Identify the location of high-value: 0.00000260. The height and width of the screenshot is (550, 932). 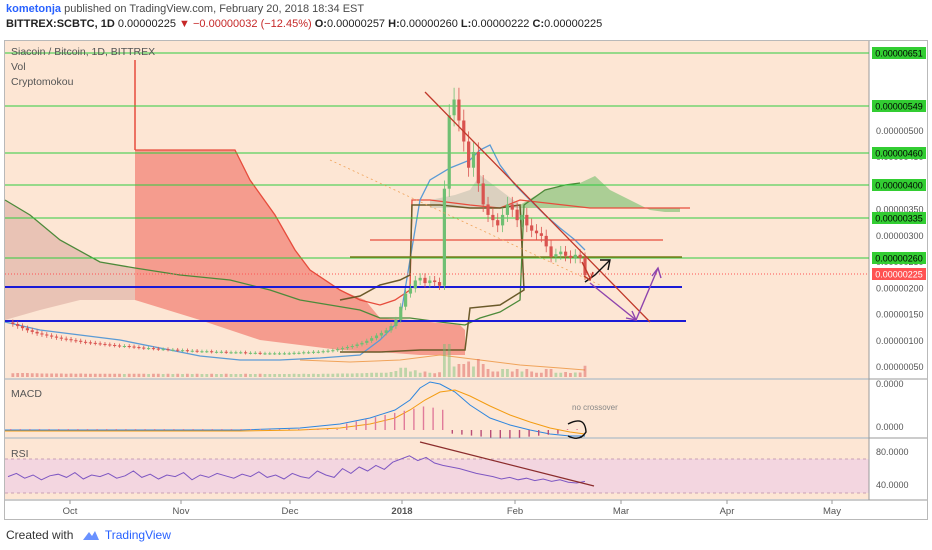
(428, 24).